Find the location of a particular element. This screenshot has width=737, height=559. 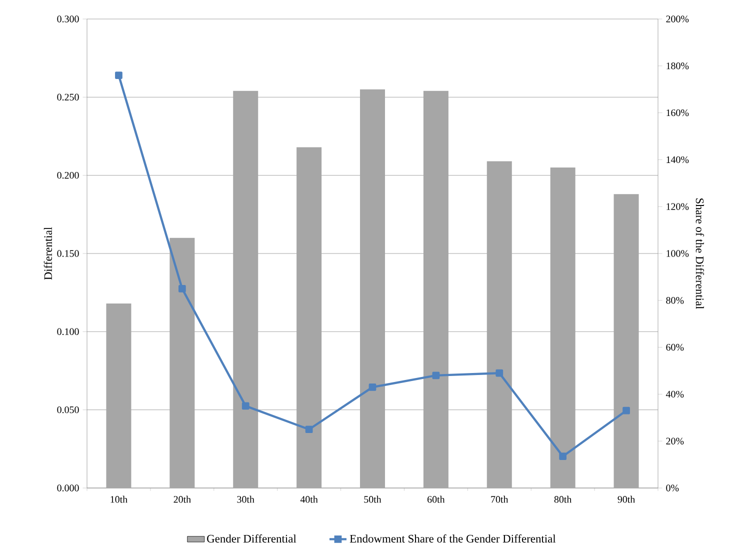

y2-tick-label: 60% is located at coordinates (675, 347).